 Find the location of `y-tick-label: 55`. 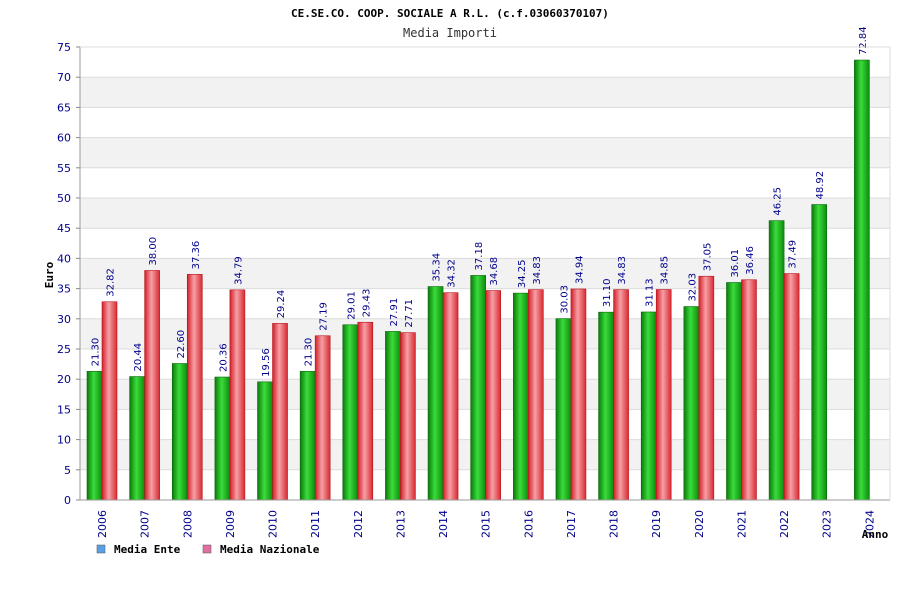

y-tick-label: 55 is located at coordinates (64, 168).